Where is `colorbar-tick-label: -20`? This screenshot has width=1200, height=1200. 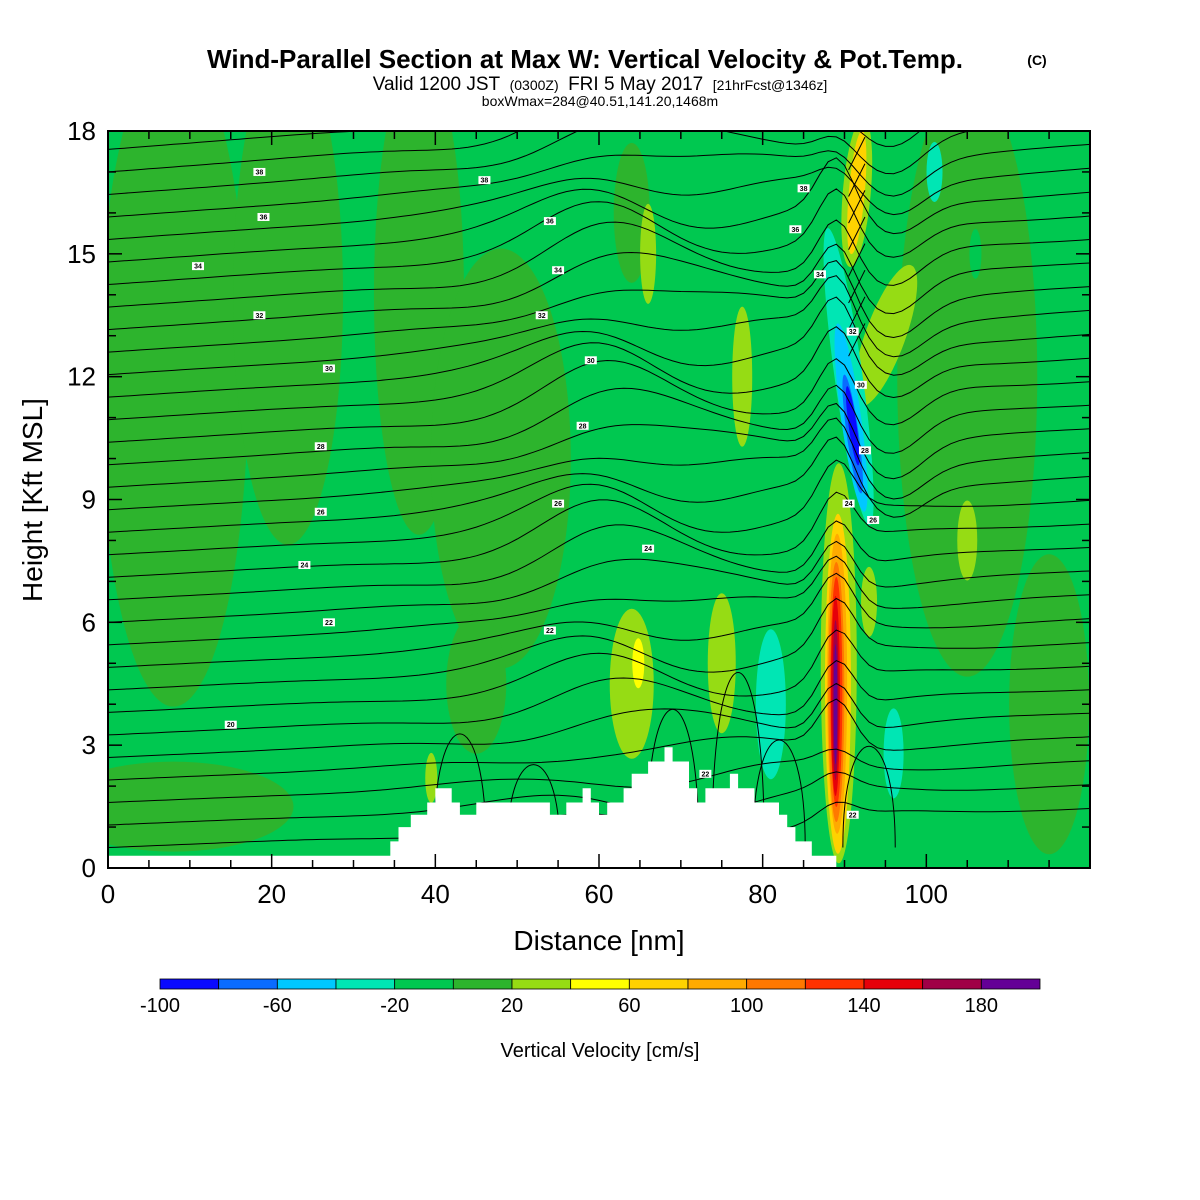 colorbar-tick-label: -20 is located at coordinates (394, 1006).